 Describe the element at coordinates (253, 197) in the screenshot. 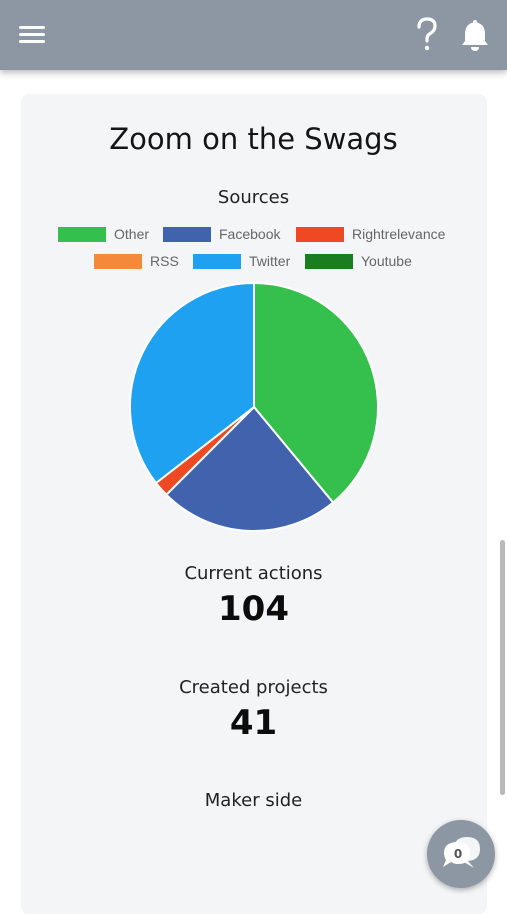

I see `chart-title: Sources` at that location.